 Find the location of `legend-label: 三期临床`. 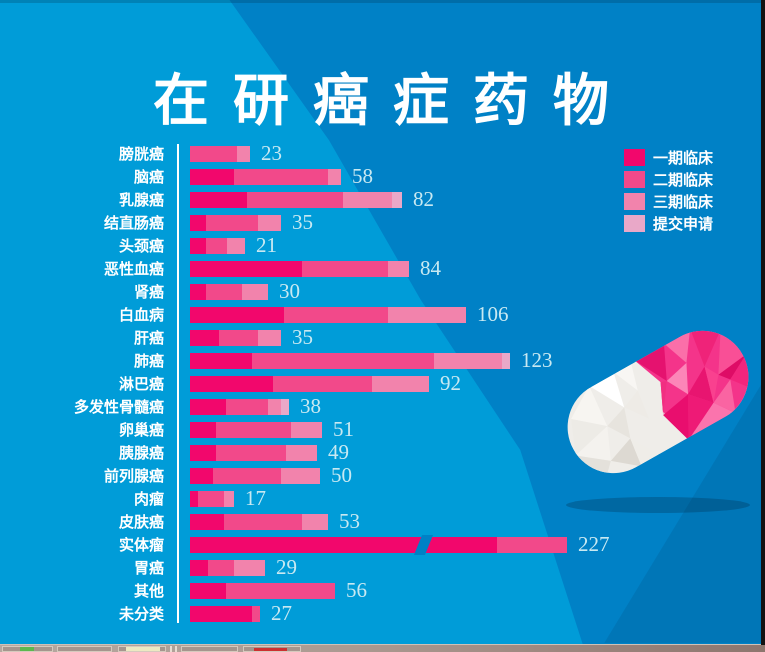

legend-label: 三期临床 is located at coordinates (683, 202).